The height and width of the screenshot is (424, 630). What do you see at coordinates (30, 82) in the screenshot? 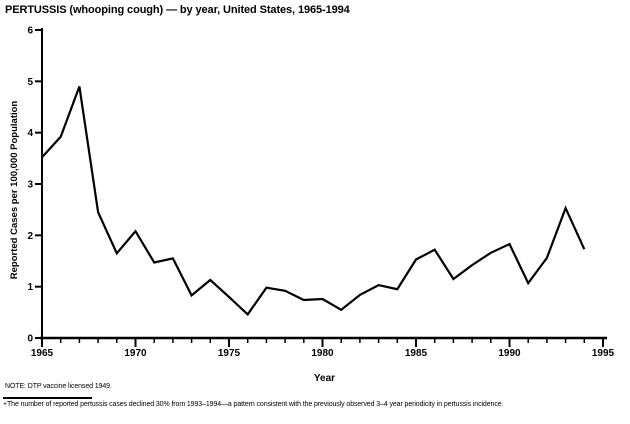
I see `y-tick-label: 5` at bounding box center [30, 82].